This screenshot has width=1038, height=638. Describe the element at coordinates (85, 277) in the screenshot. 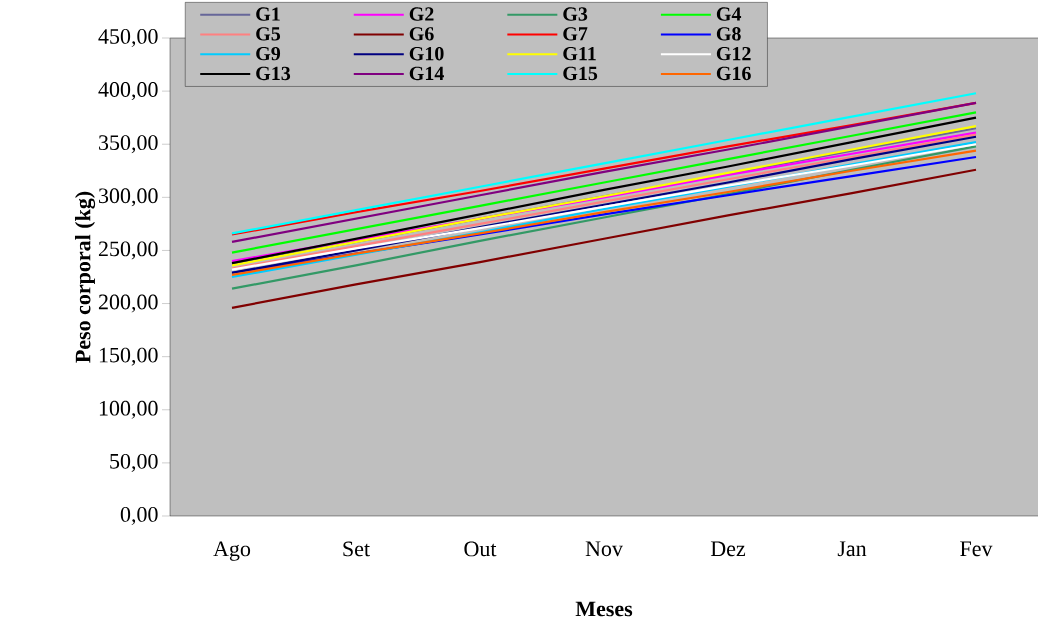

I see `y-axis-title: Peso corporal (kg)` at that location.